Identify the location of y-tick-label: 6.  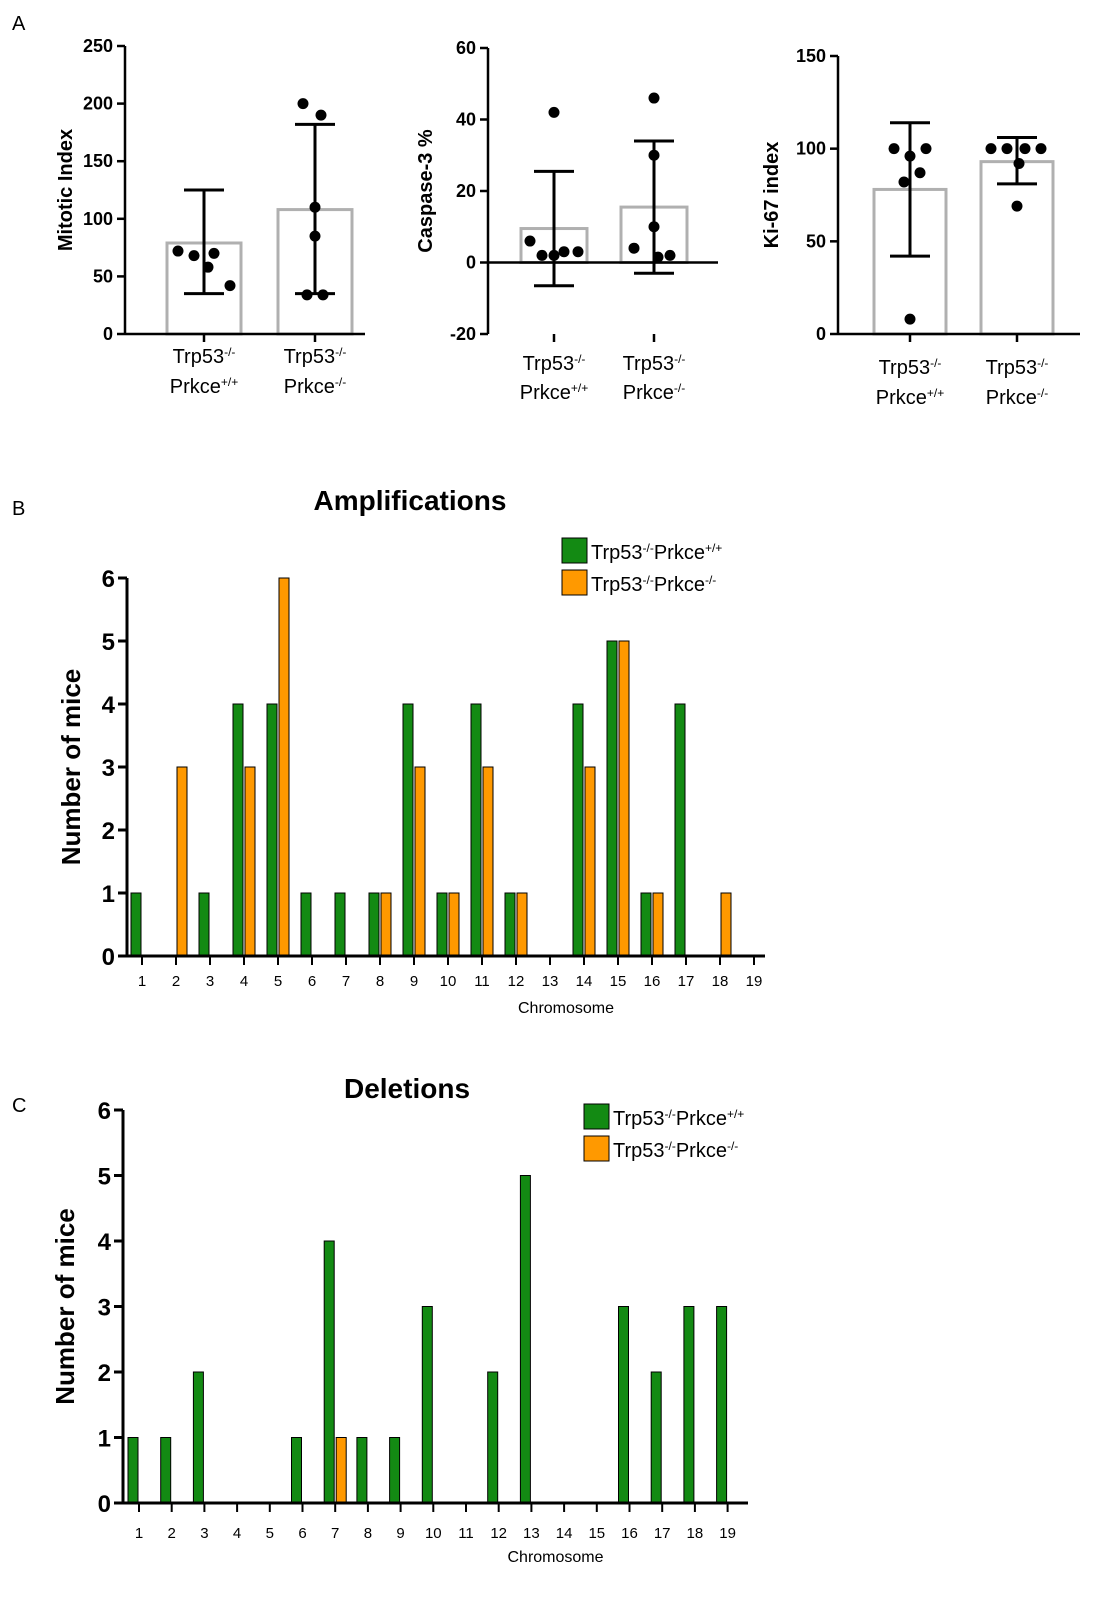
(108, 579).